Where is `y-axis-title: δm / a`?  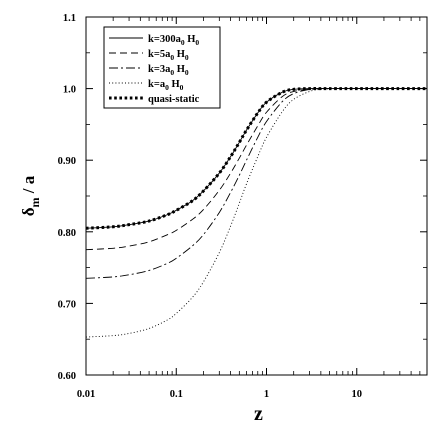 y-axis-title: δm / a is located at coordinates (30, 195).